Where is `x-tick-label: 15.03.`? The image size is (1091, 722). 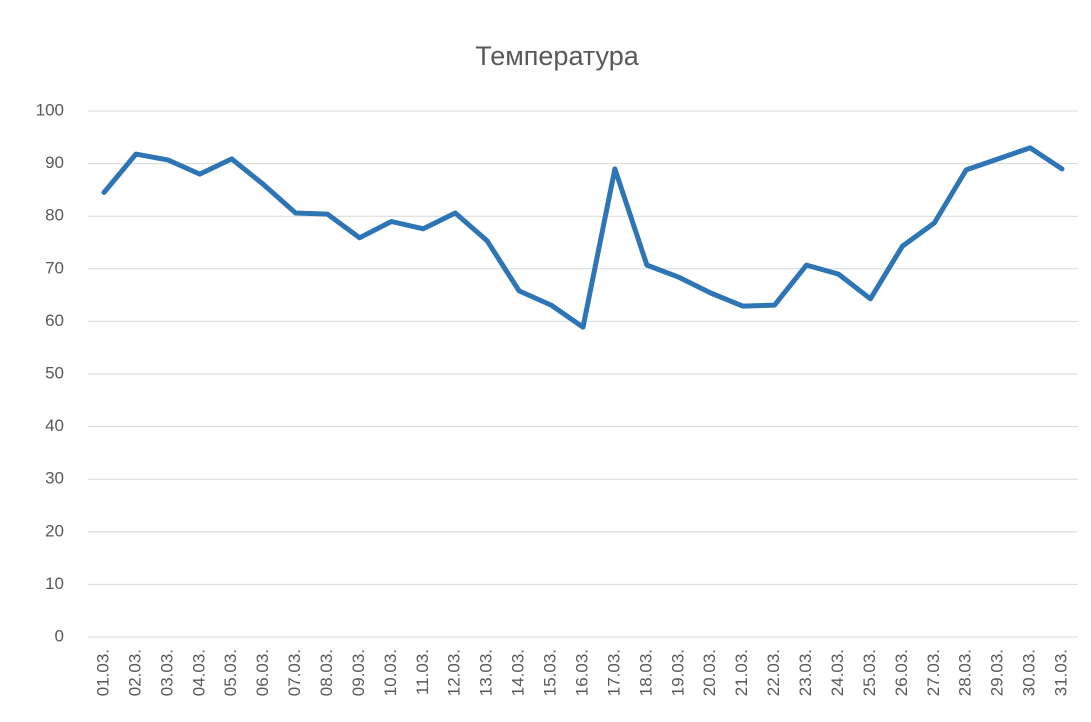
x-tick-label: 15.03. is located at coordinates (550, 672).